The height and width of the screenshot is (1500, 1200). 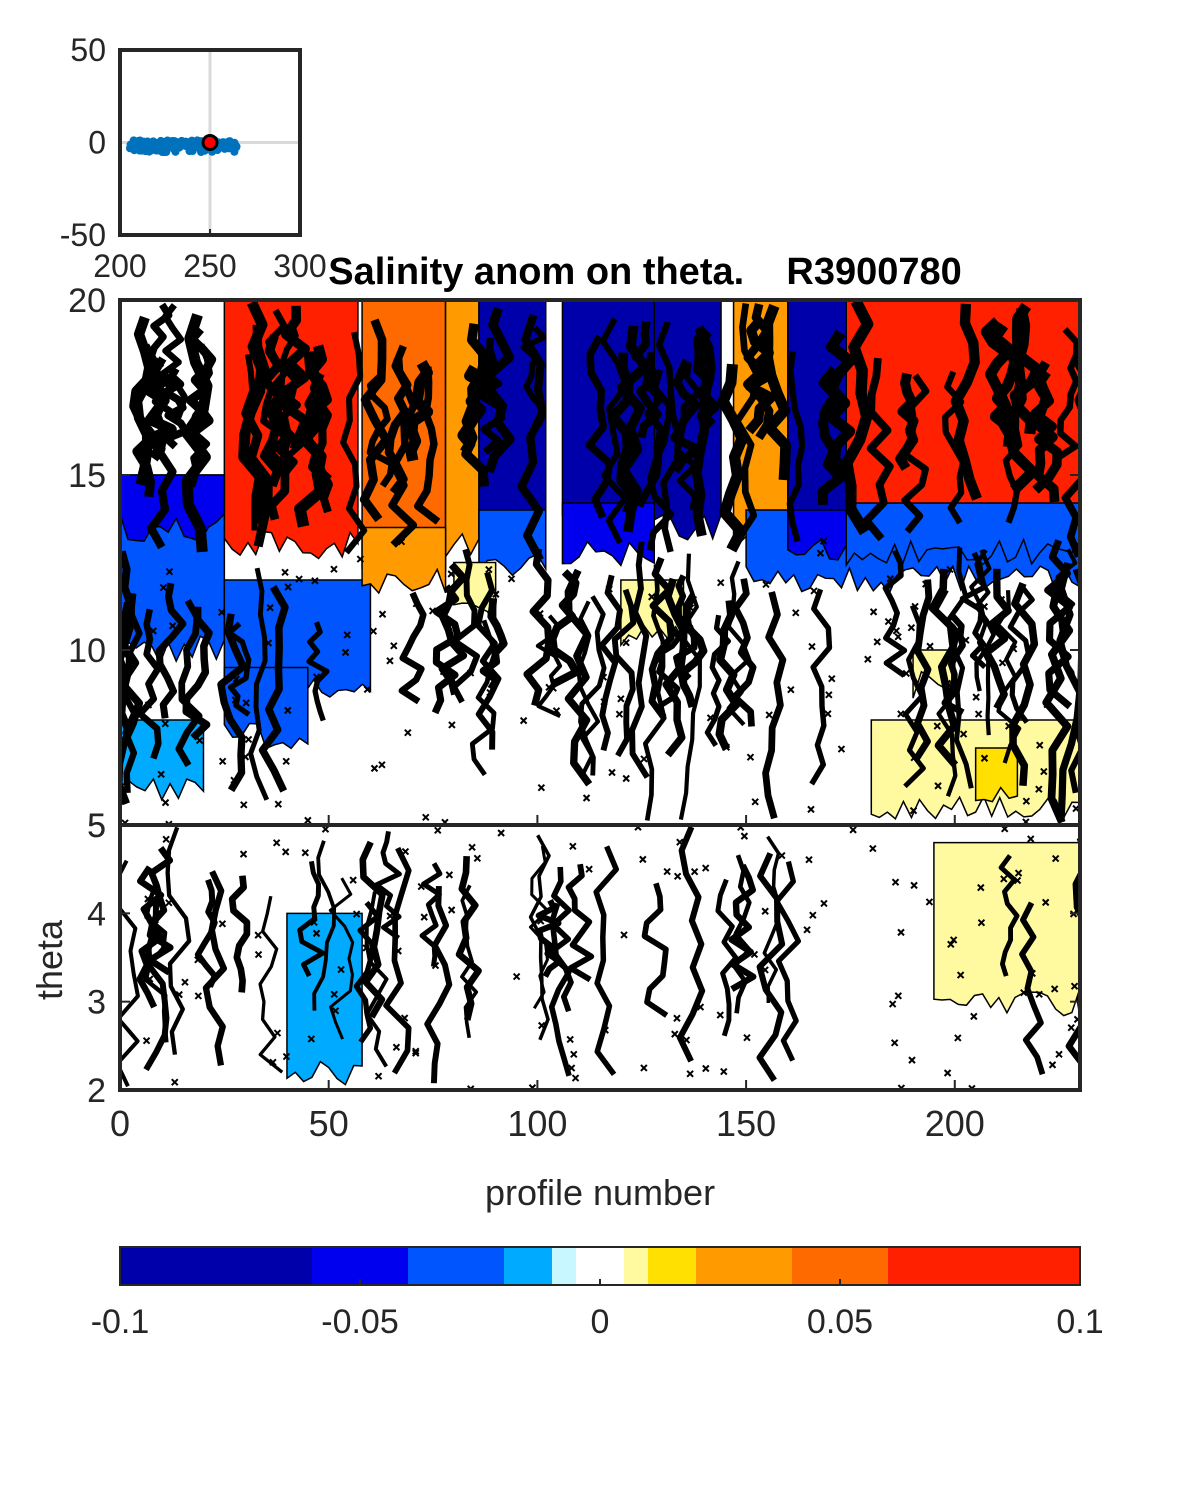 What do you see at coordinates (299, 266) in the screenshot?
I see `map-x-tick-label: 300` at bounding box center [299, 266].